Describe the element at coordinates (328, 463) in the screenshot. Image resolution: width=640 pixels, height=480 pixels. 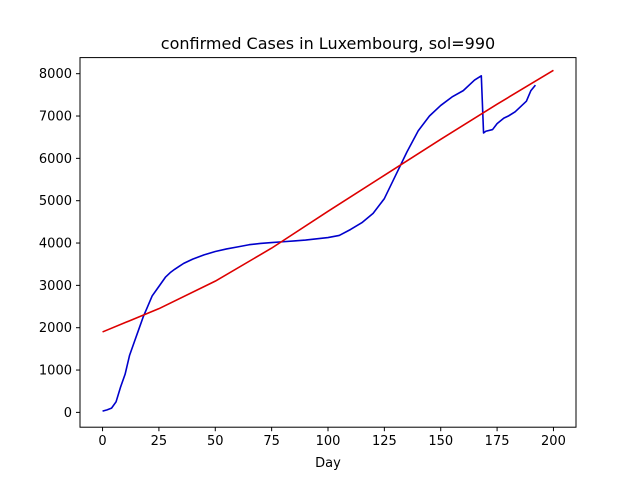
I see `x-axis-label: Day` at that location.